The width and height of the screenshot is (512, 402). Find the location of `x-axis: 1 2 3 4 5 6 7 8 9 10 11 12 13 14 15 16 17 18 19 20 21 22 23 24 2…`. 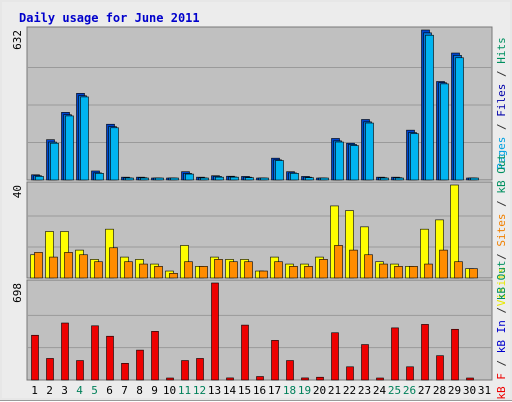

x-axis: 1 2 3 4 5 6 7 8 9 10 11 12 13 14 15 16 17 18 19 20 21 22 23 24 2… is located at coordinates (261, 390).